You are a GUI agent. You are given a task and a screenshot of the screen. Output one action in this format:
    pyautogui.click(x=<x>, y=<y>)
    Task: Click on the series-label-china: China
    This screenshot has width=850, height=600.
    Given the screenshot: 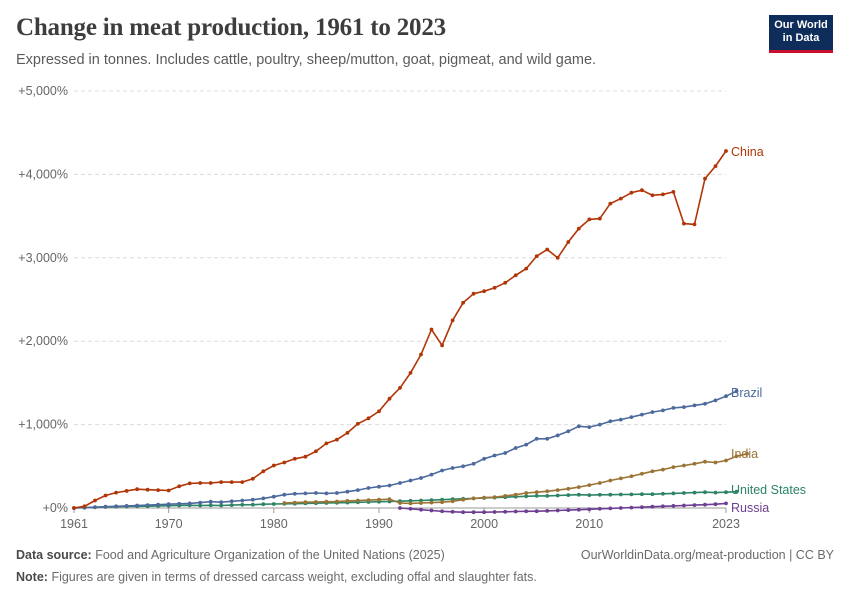 What is the action you would take?
    pyautogui.click(x=747, y=152)
    